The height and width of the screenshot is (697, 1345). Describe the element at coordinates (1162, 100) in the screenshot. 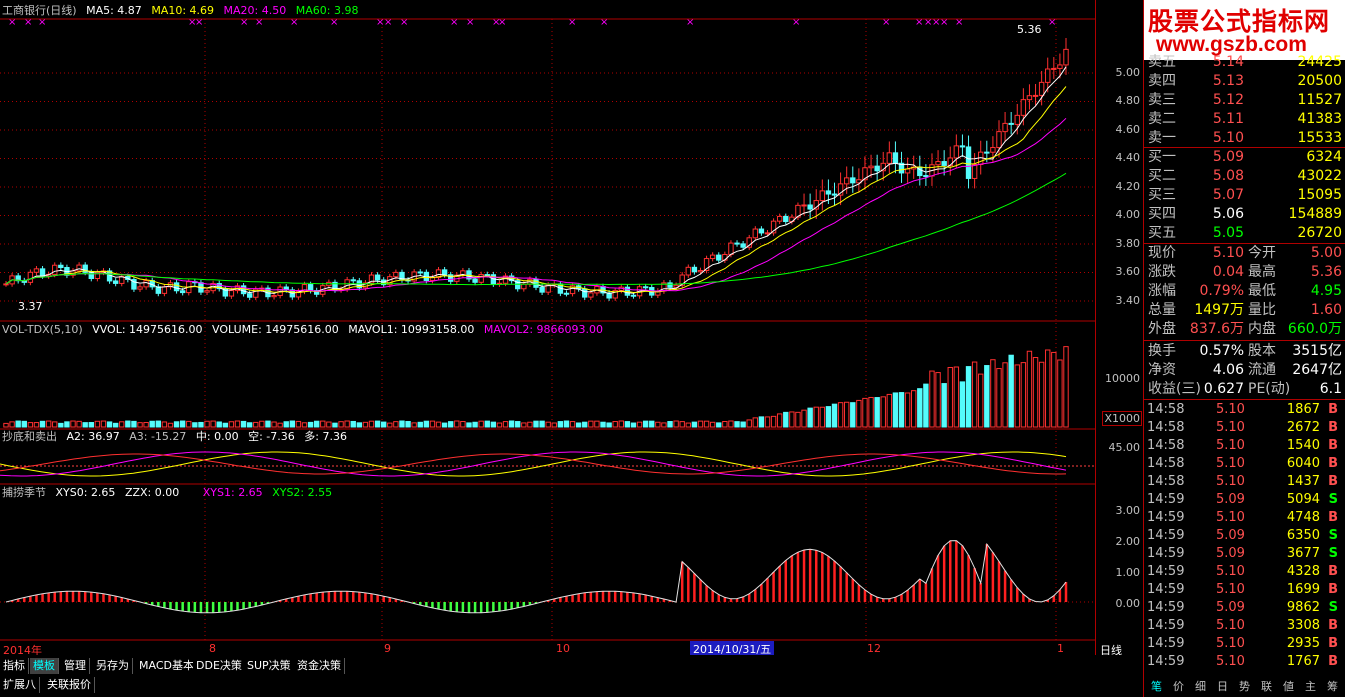

I see `ask-label: 卖三` at that location.